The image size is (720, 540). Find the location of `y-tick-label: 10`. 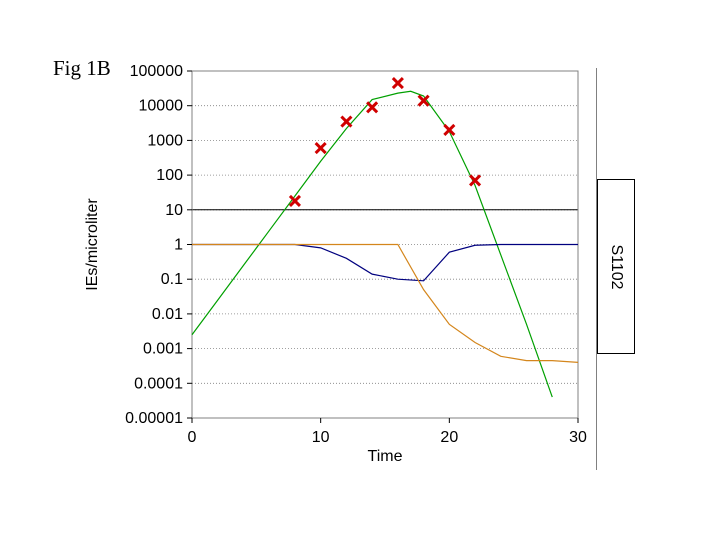

y-tick-label: 10 is located at coordinates (174, 210).